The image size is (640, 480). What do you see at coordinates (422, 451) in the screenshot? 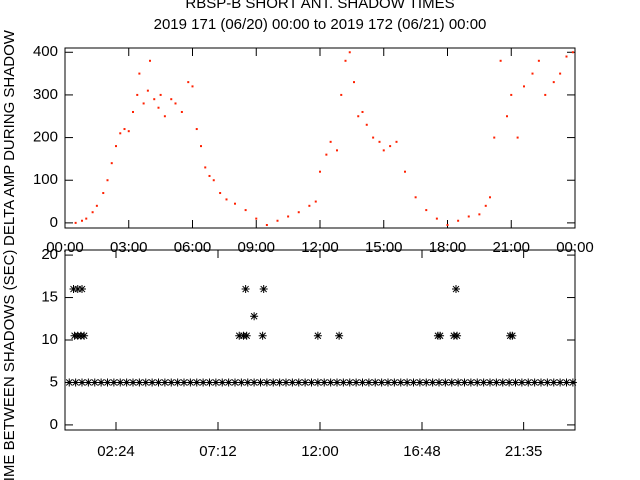
I see `x-tick-label: 16:48` at bounding box center [422, 451].